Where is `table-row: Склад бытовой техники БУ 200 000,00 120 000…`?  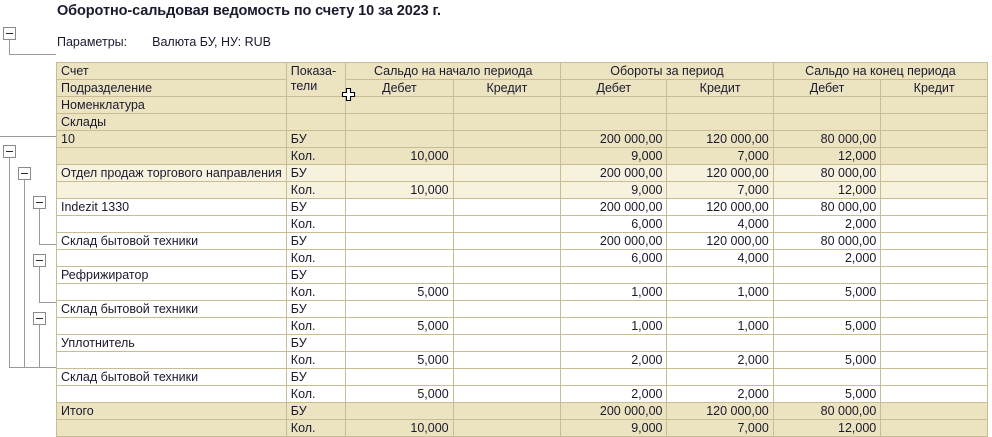
table-row: Склад бытовой техники БУ 200 000,00 120 000… is located at coordinates (522, 241).